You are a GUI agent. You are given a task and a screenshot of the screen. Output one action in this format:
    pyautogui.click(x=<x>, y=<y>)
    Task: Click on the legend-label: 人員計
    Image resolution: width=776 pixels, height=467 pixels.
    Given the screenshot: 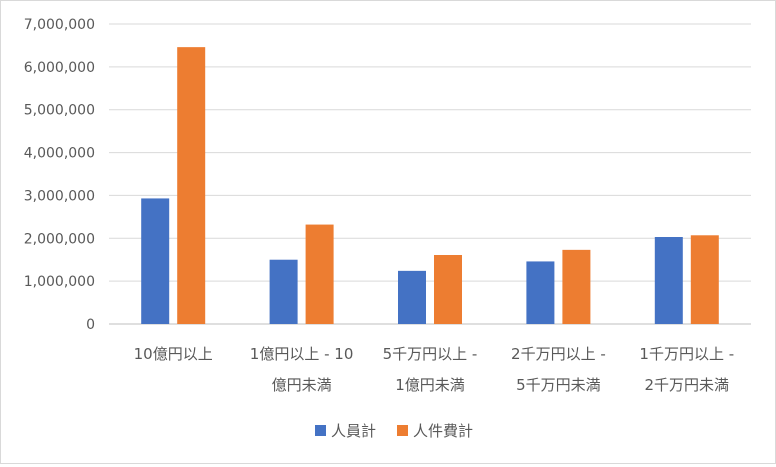 What is the action you would take?
    pyautogui.click(x=353, y=431)
    